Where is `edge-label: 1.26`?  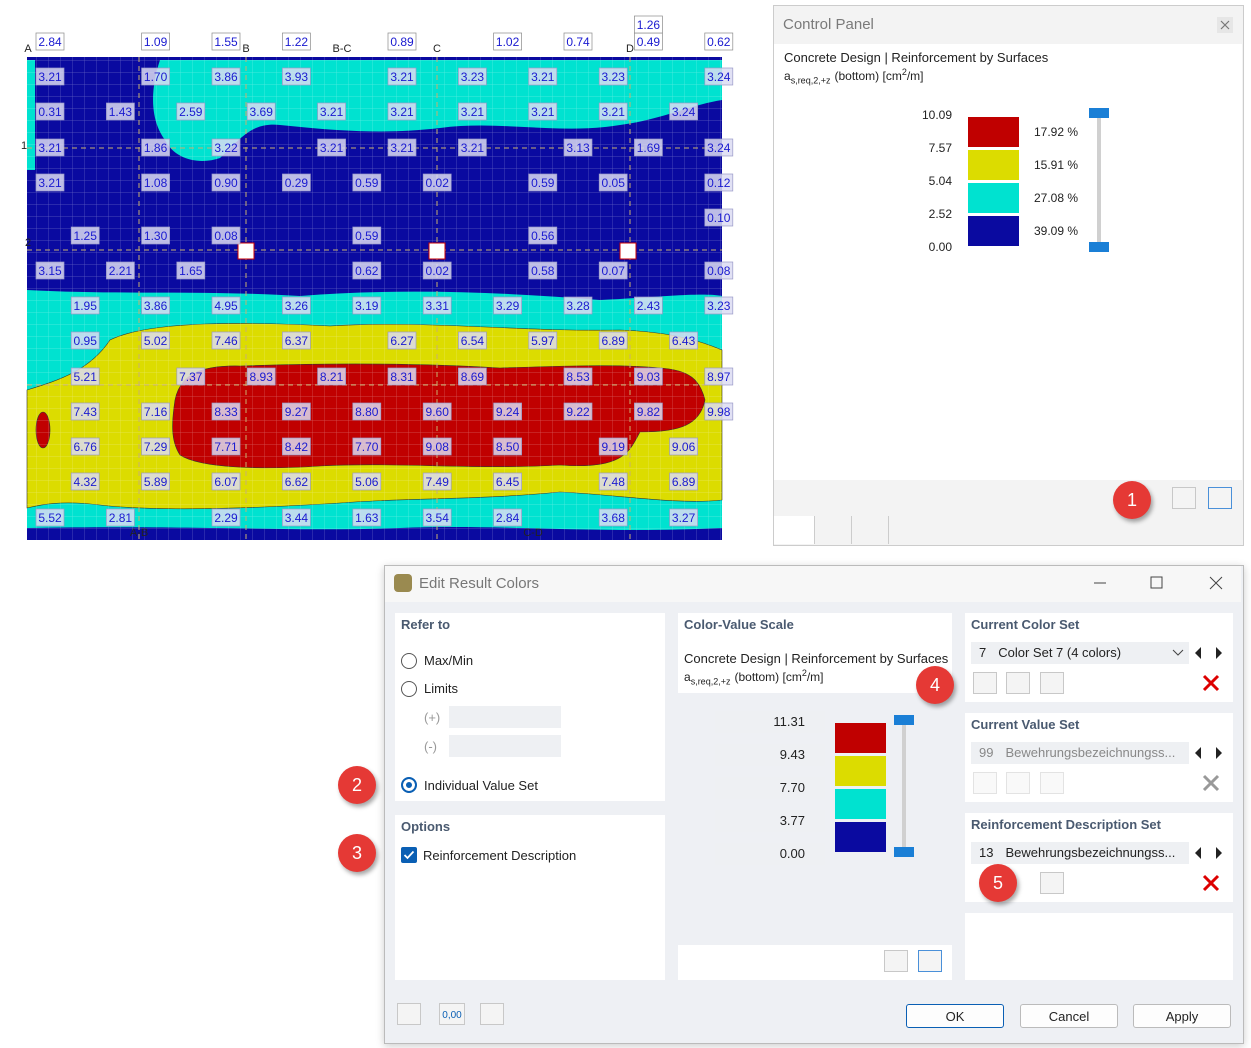
edge-label: 1.26 is located at coordinates (649, 25).